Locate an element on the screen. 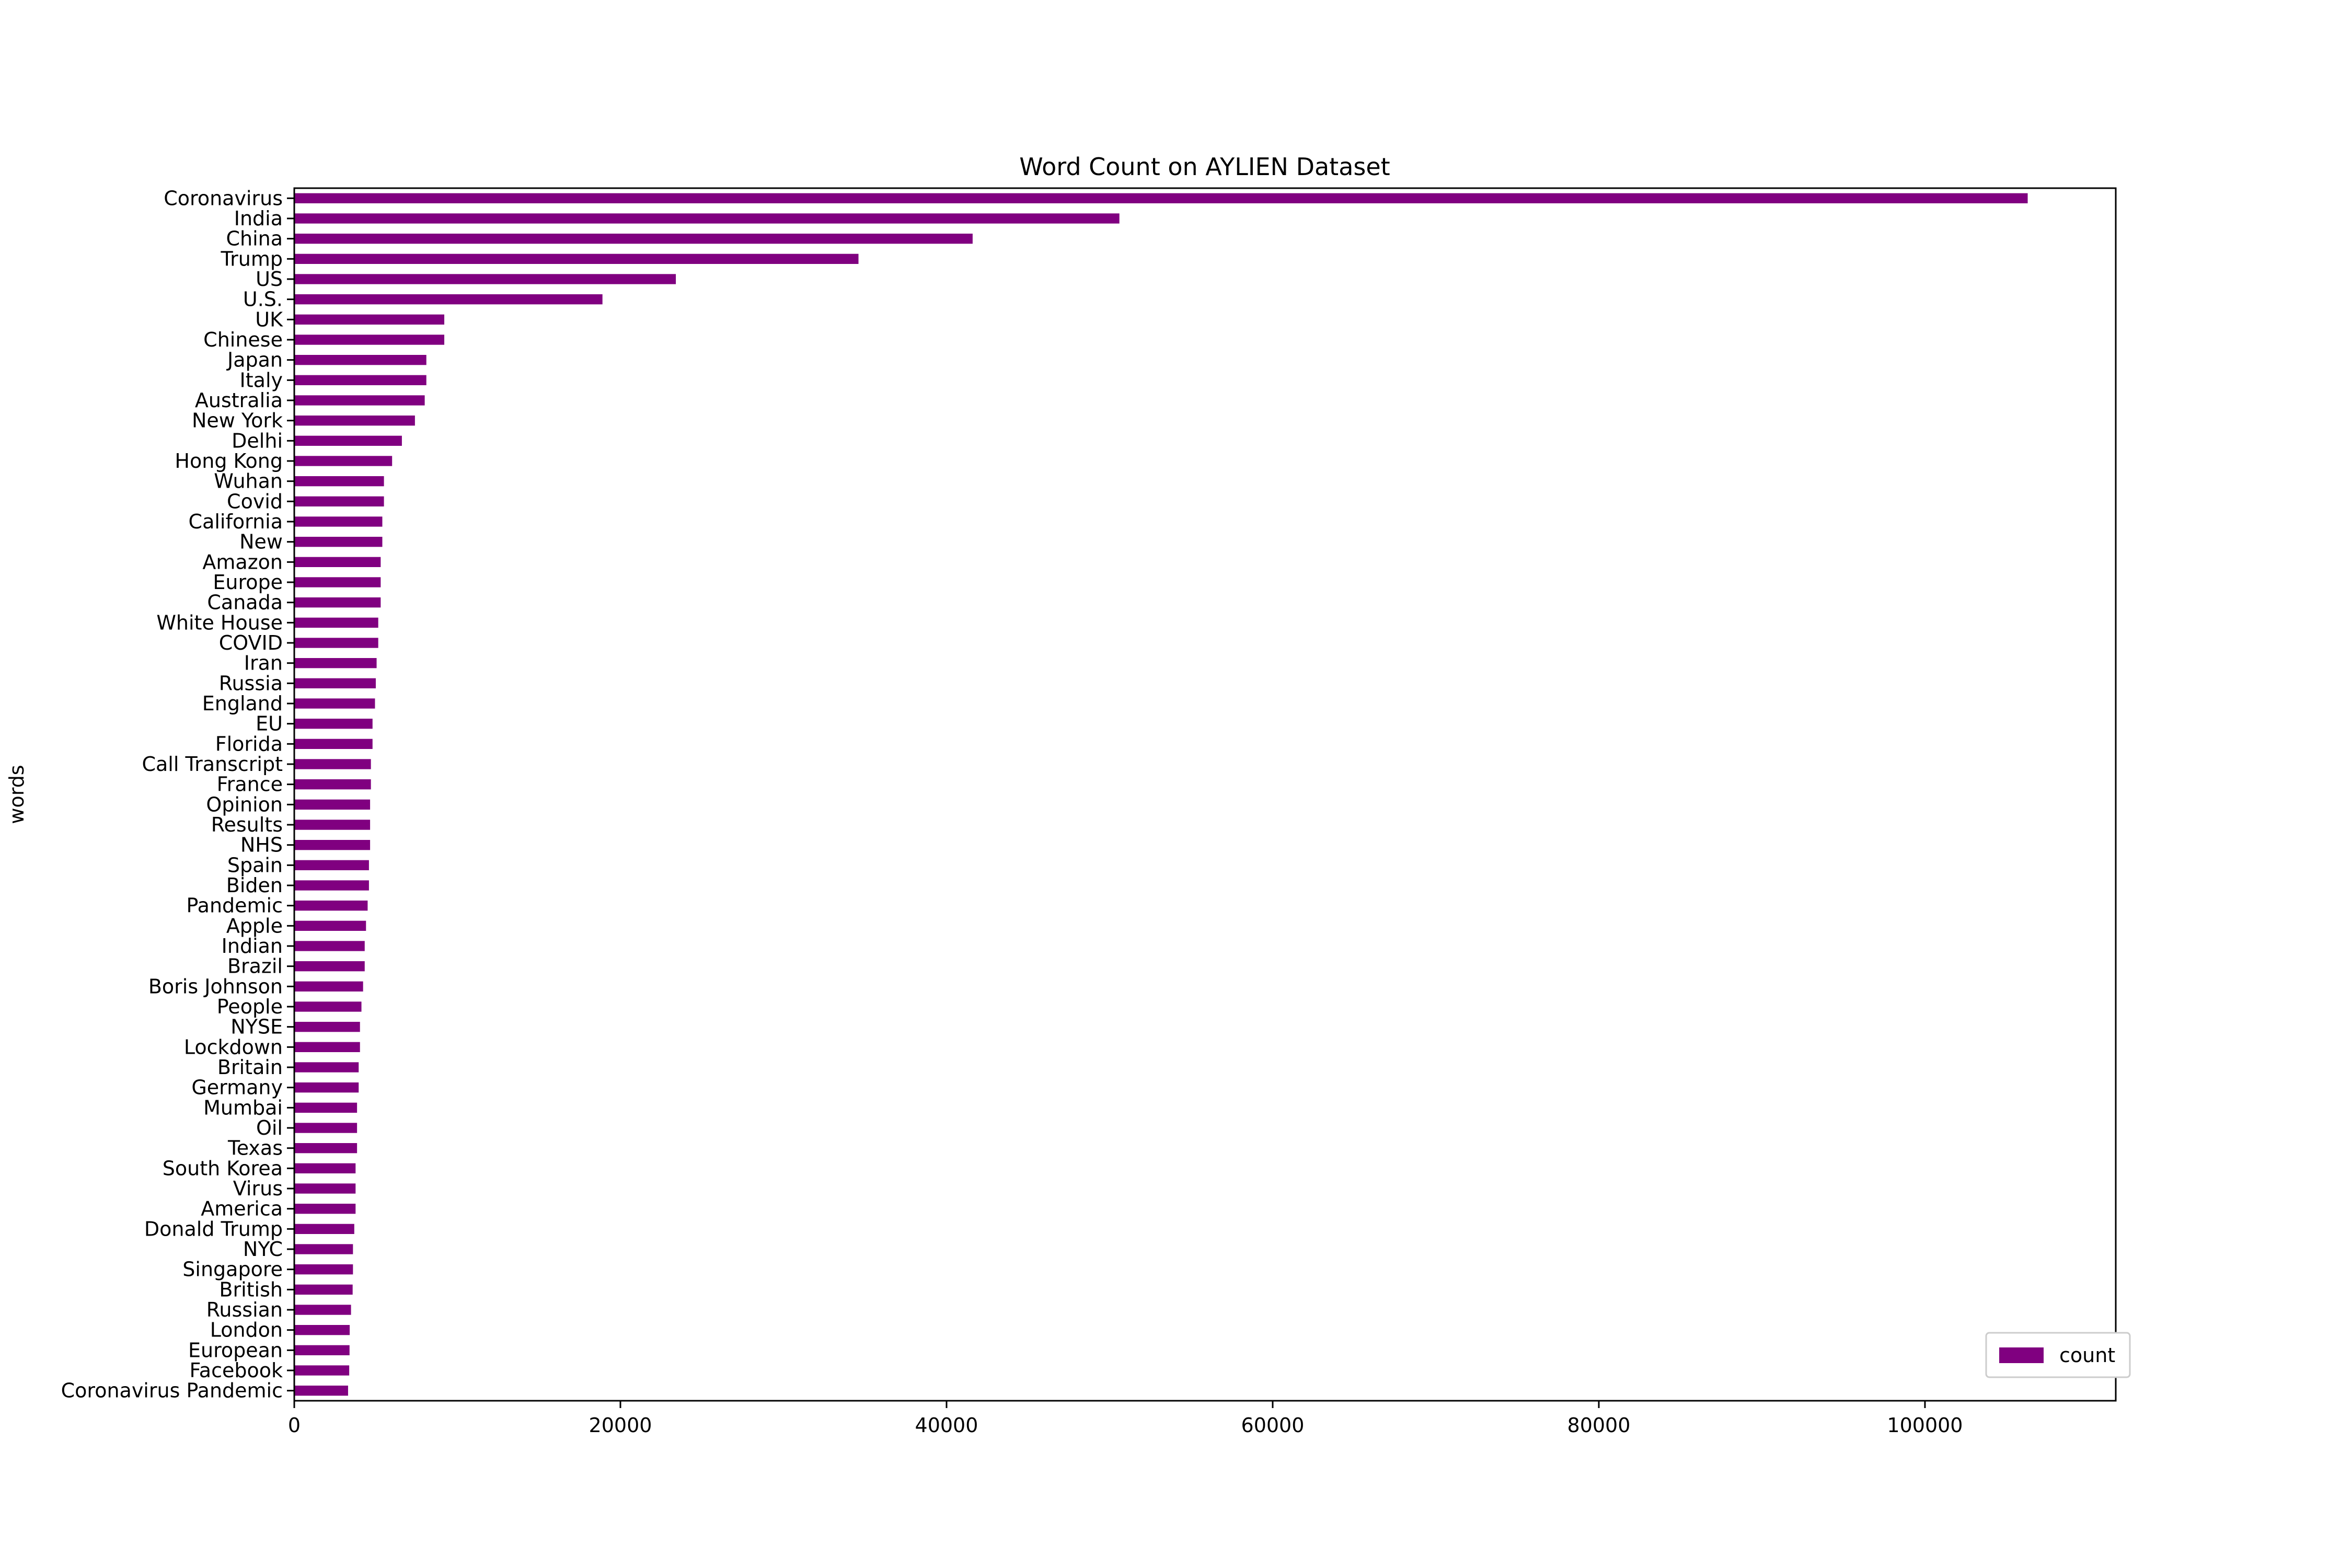 This screenshot has width=2352, height=1568. y-tick-label: Florida is located at coordinates (249, 743).